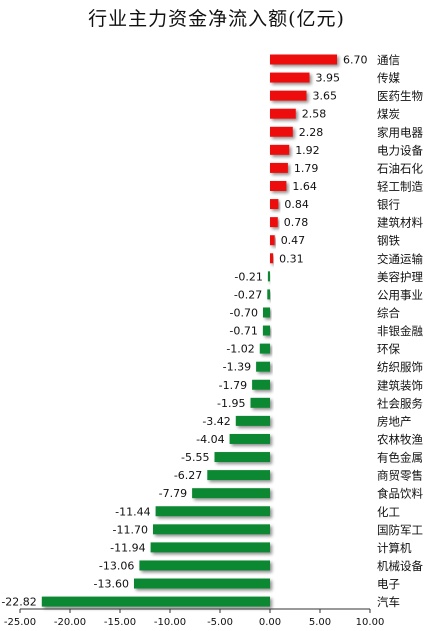 This screenshot has height=631, width=433. I want to click on value-label-30: -13.60, so click(111, 584).